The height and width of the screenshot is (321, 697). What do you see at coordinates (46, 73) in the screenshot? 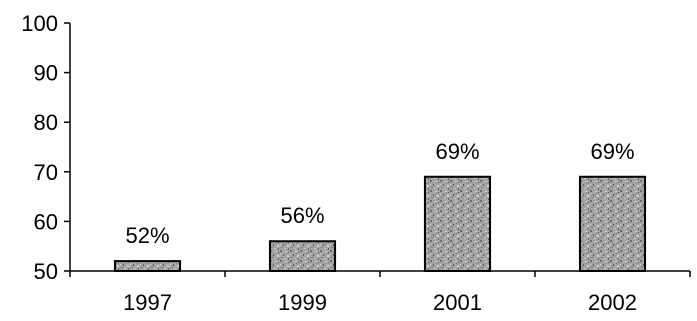
I see `y-tick-label: 90` at bounding box center [46, 73].